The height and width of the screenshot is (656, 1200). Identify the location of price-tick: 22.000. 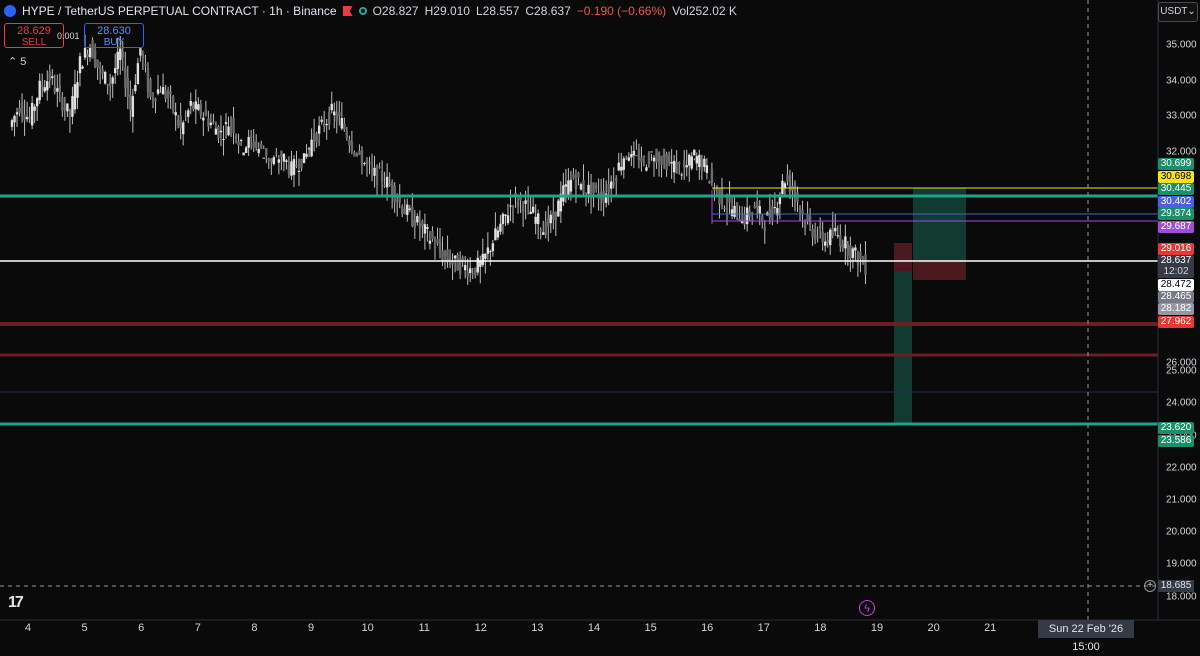
(1181, 468).